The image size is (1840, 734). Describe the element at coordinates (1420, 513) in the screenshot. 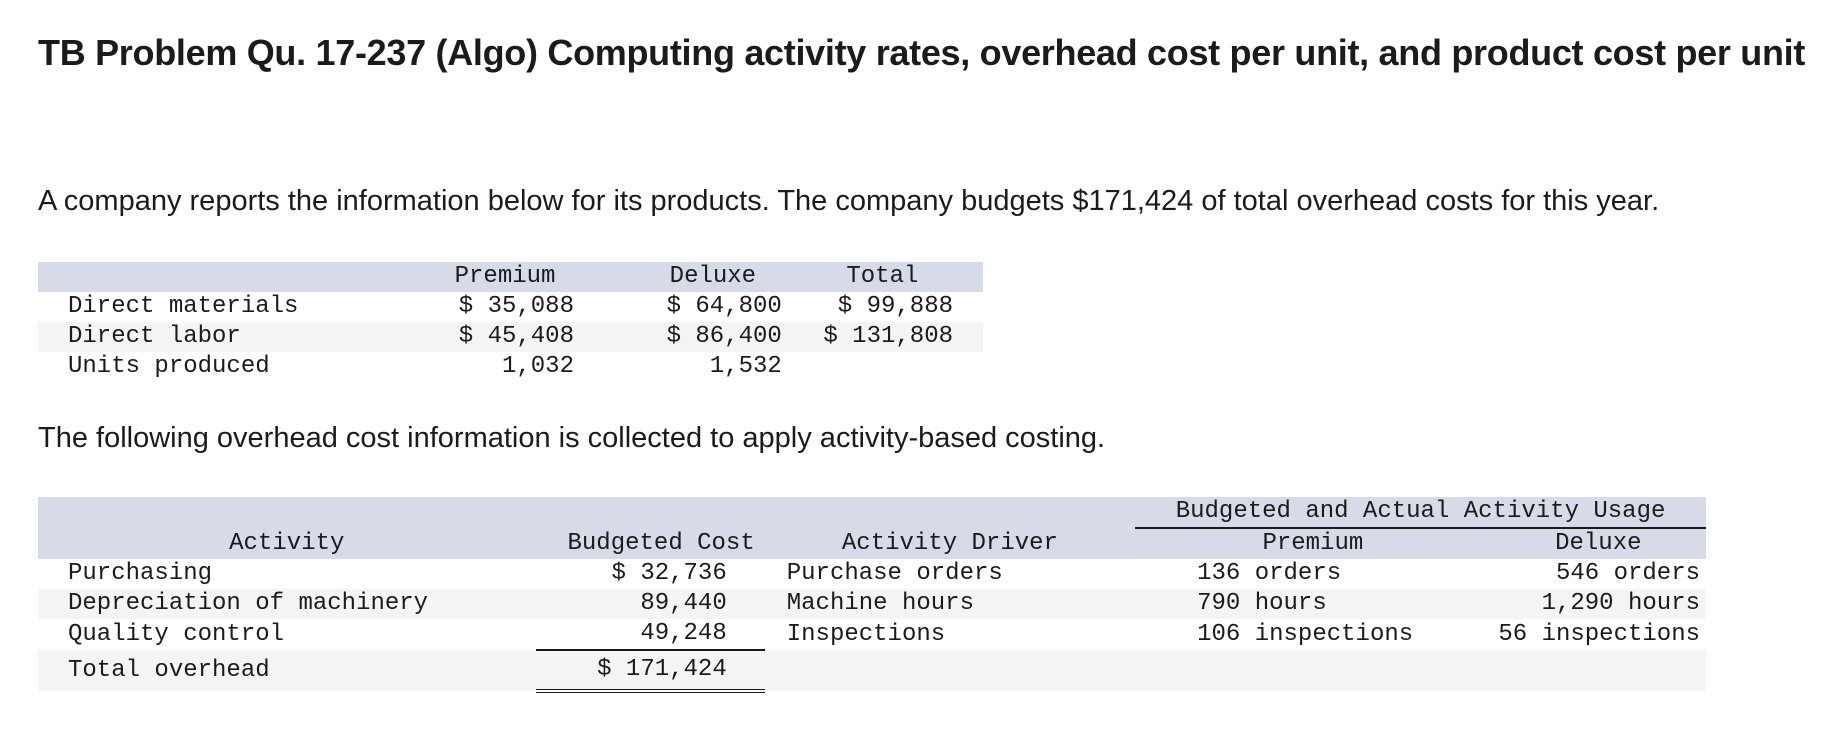

I see `group-header: Budgeted and Actual Activity Usage` at that location.